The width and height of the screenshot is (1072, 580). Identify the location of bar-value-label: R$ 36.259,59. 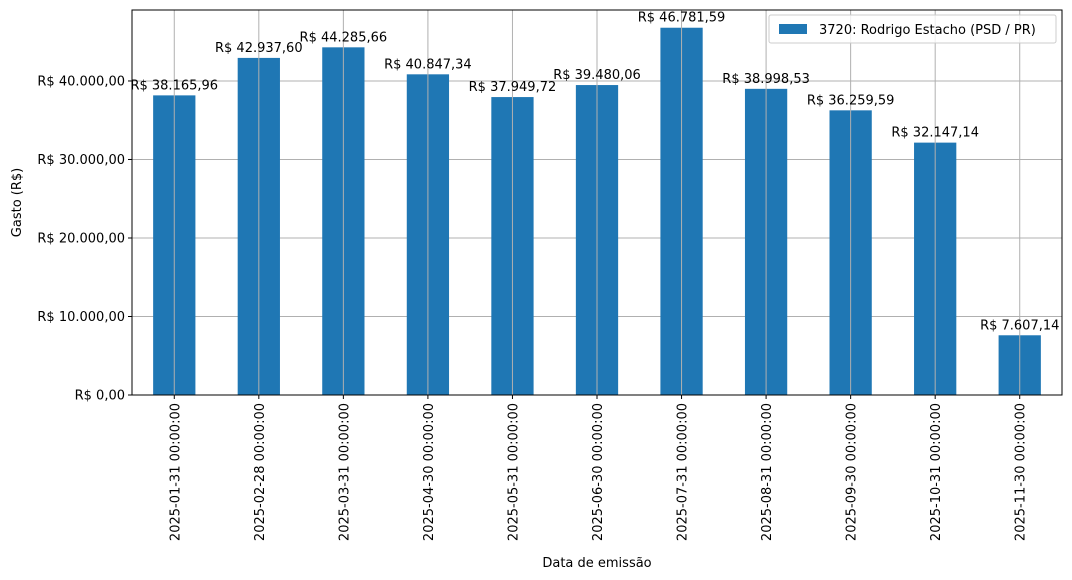
(851, 100).